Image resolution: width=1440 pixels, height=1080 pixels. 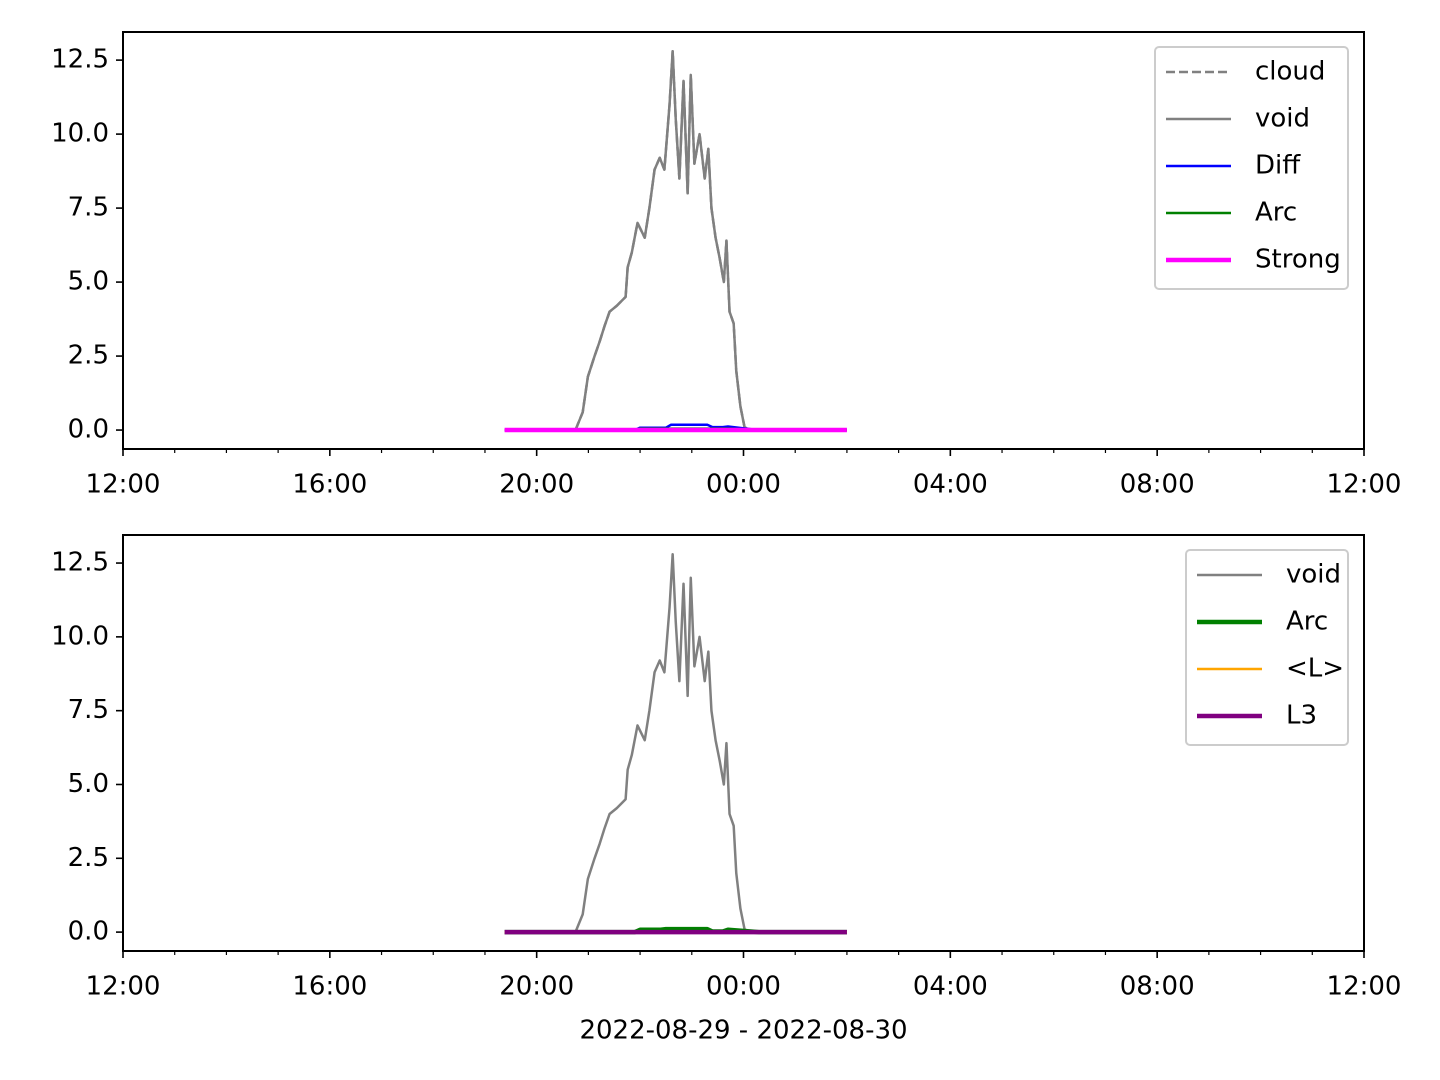 What do you see at coordinates (1301, 716) in the screenshot?
I see `legend-label: L3` at bounding box center [1301, 716].